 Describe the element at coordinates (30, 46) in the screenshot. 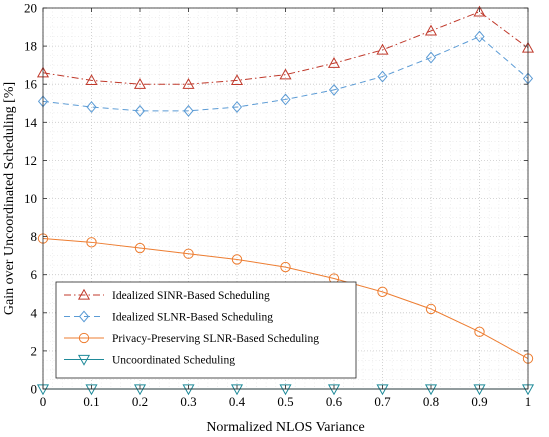

I see `y-tick-label: 18` at that location.